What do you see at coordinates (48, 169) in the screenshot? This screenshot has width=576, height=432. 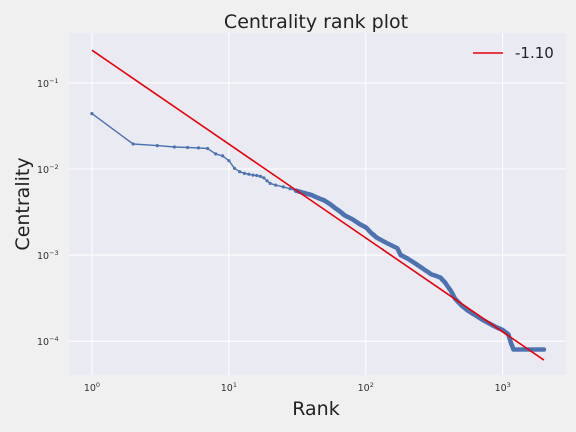 I see `y-tick-label: 10⁻²` at bounding box center [48, 169].